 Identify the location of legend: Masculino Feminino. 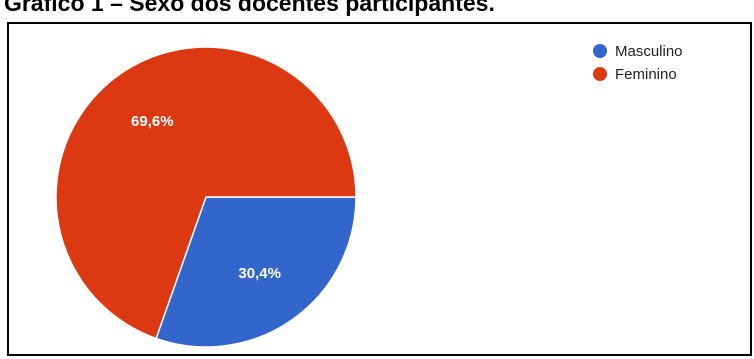
(638, 63).